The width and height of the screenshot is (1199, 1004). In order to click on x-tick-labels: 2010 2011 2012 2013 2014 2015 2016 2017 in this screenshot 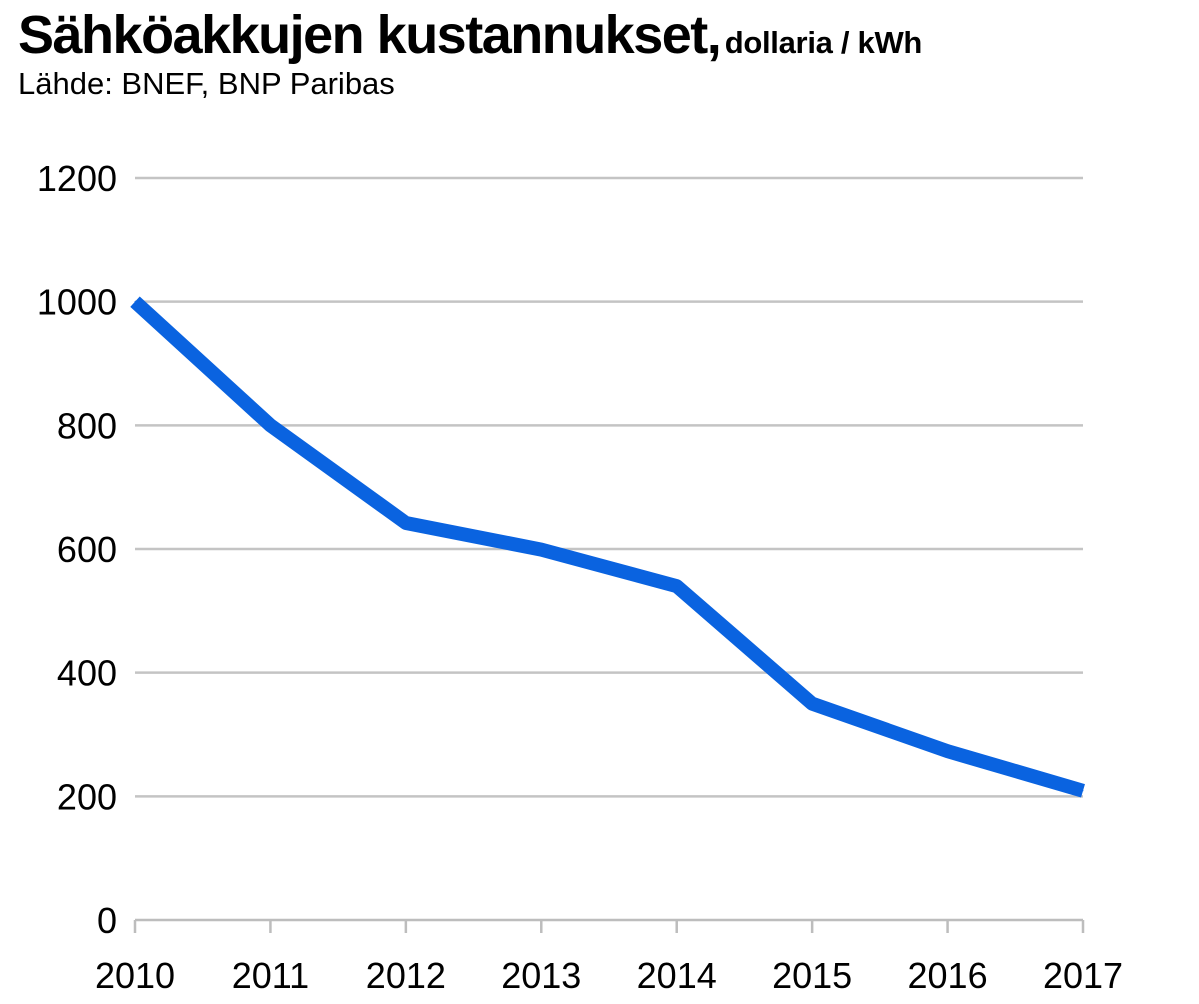, I will do `click(609, 975)`.